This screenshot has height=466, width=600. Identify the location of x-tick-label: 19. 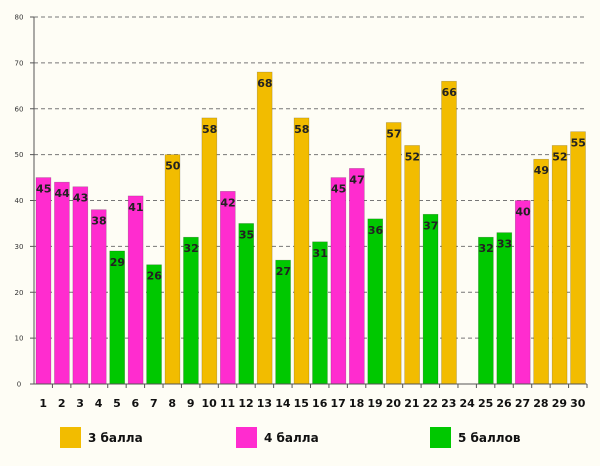
(374, 403).